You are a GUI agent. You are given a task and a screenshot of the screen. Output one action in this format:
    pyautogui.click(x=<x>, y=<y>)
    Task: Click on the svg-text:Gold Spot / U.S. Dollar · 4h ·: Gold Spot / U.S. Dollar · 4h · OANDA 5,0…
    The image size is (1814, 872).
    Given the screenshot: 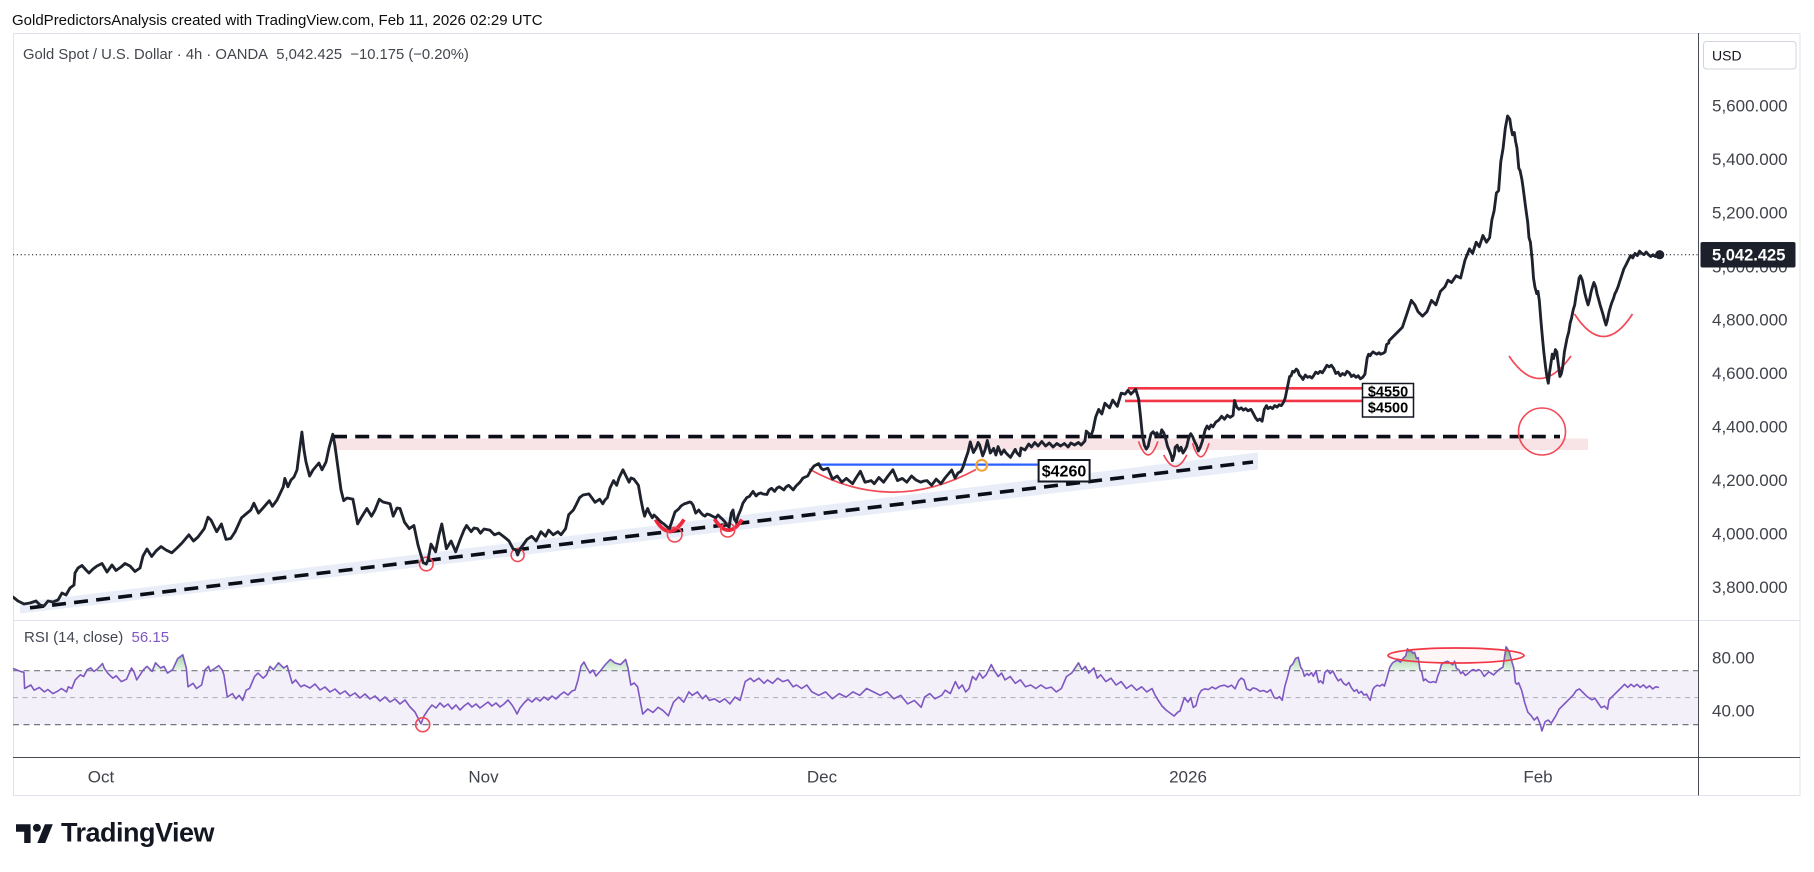 What is the action you would take?
    pyautogui.click(x=246, y=55)
    